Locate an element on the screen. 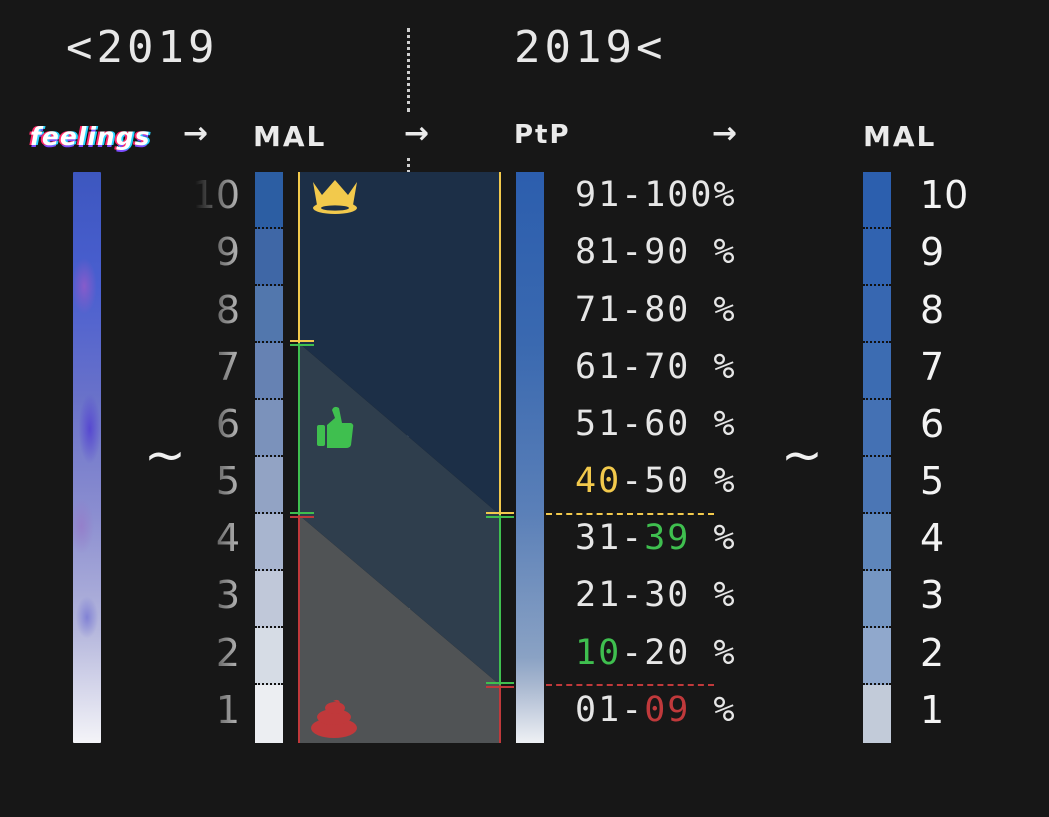  range-high: 09 is located at coordinates (667, 710).